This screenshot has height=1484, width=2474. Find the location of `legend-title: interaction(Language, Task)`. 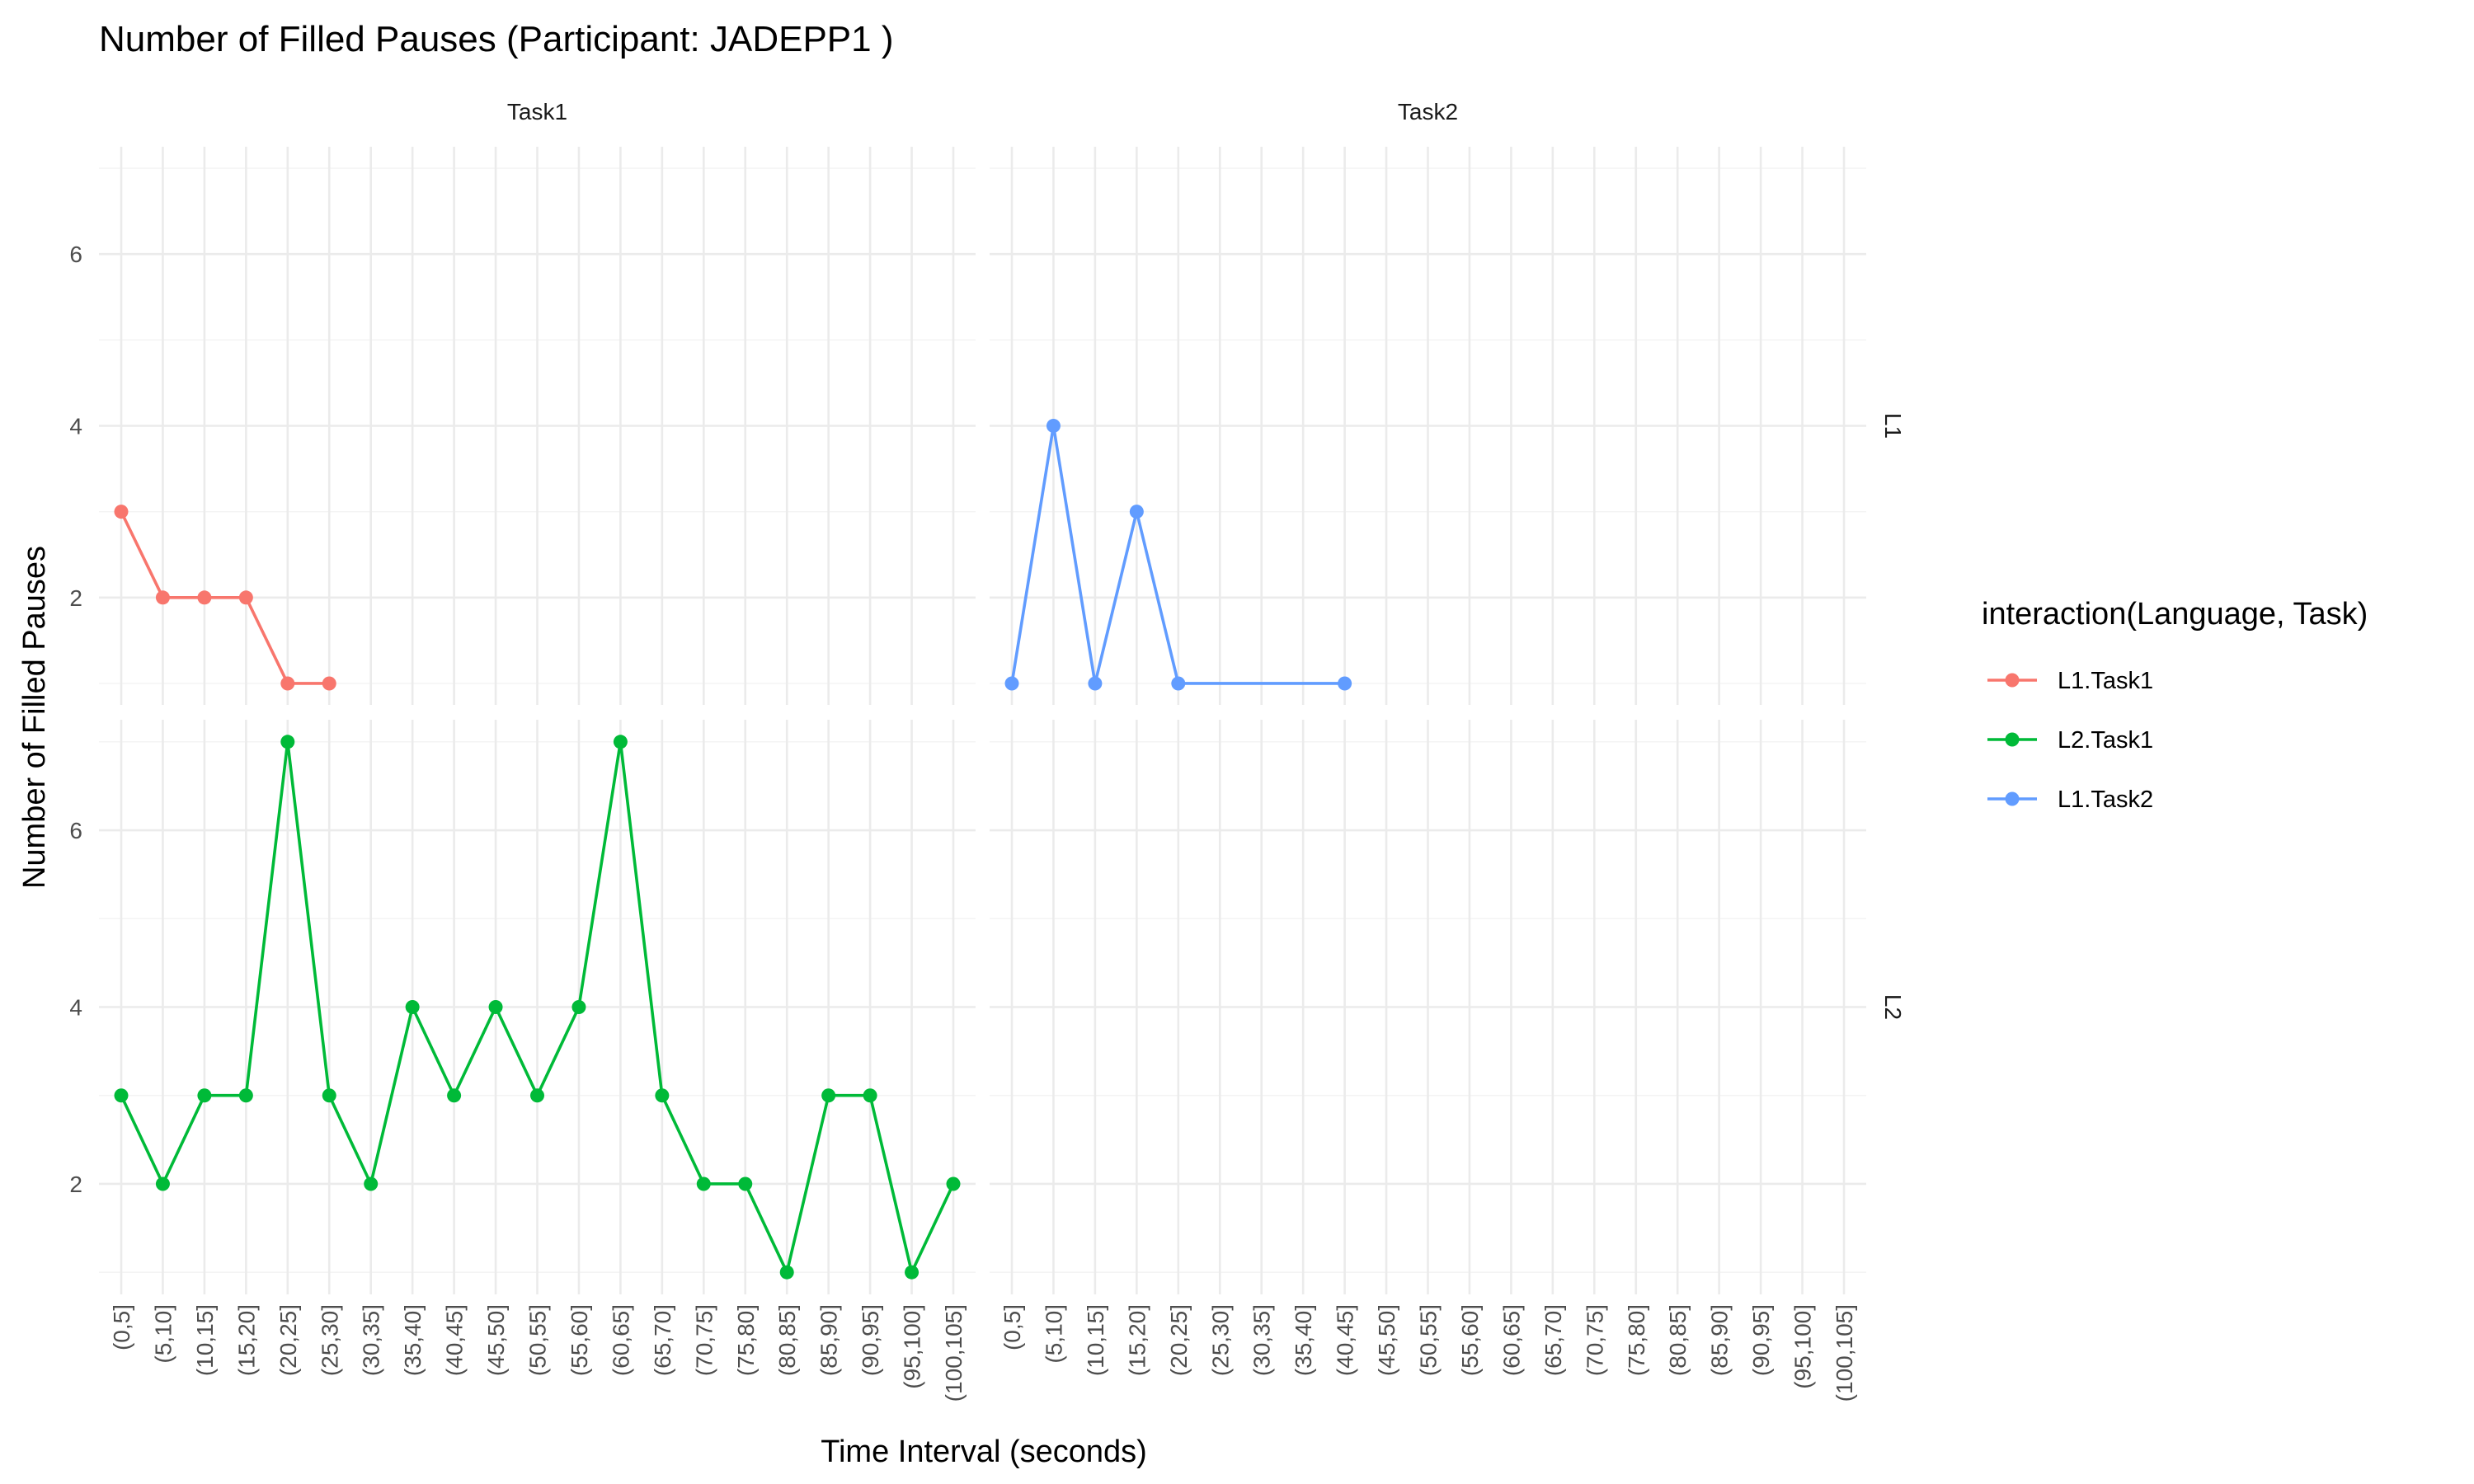

legend-title: interaction(Language, Task) is located at coordinates (2175, 614).